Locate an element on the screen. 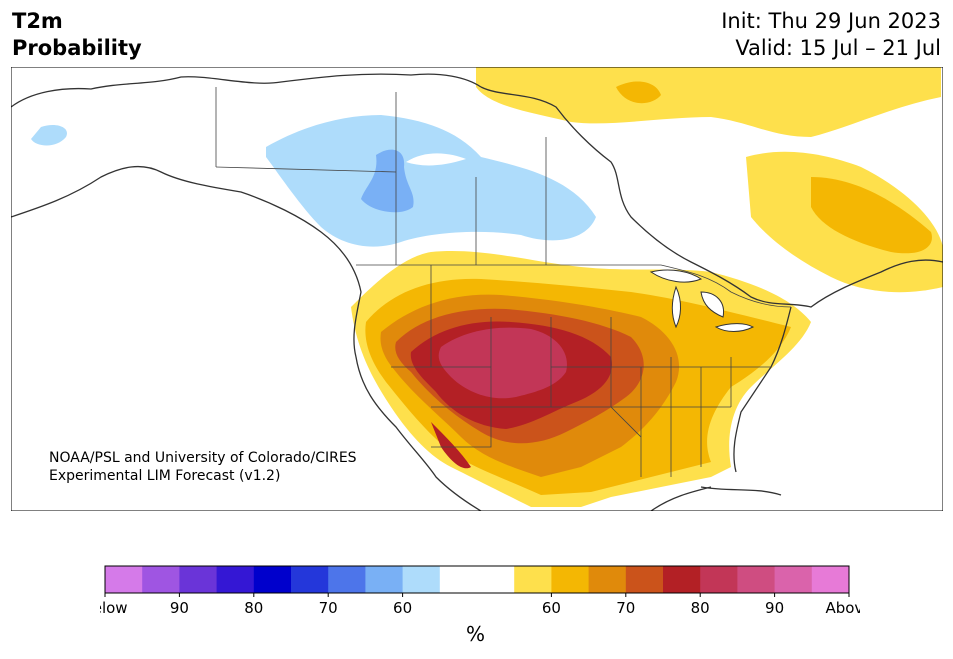  credit-line-2: Experimental LIM Forecast (v1.2) is located at coordinates (165, 476).